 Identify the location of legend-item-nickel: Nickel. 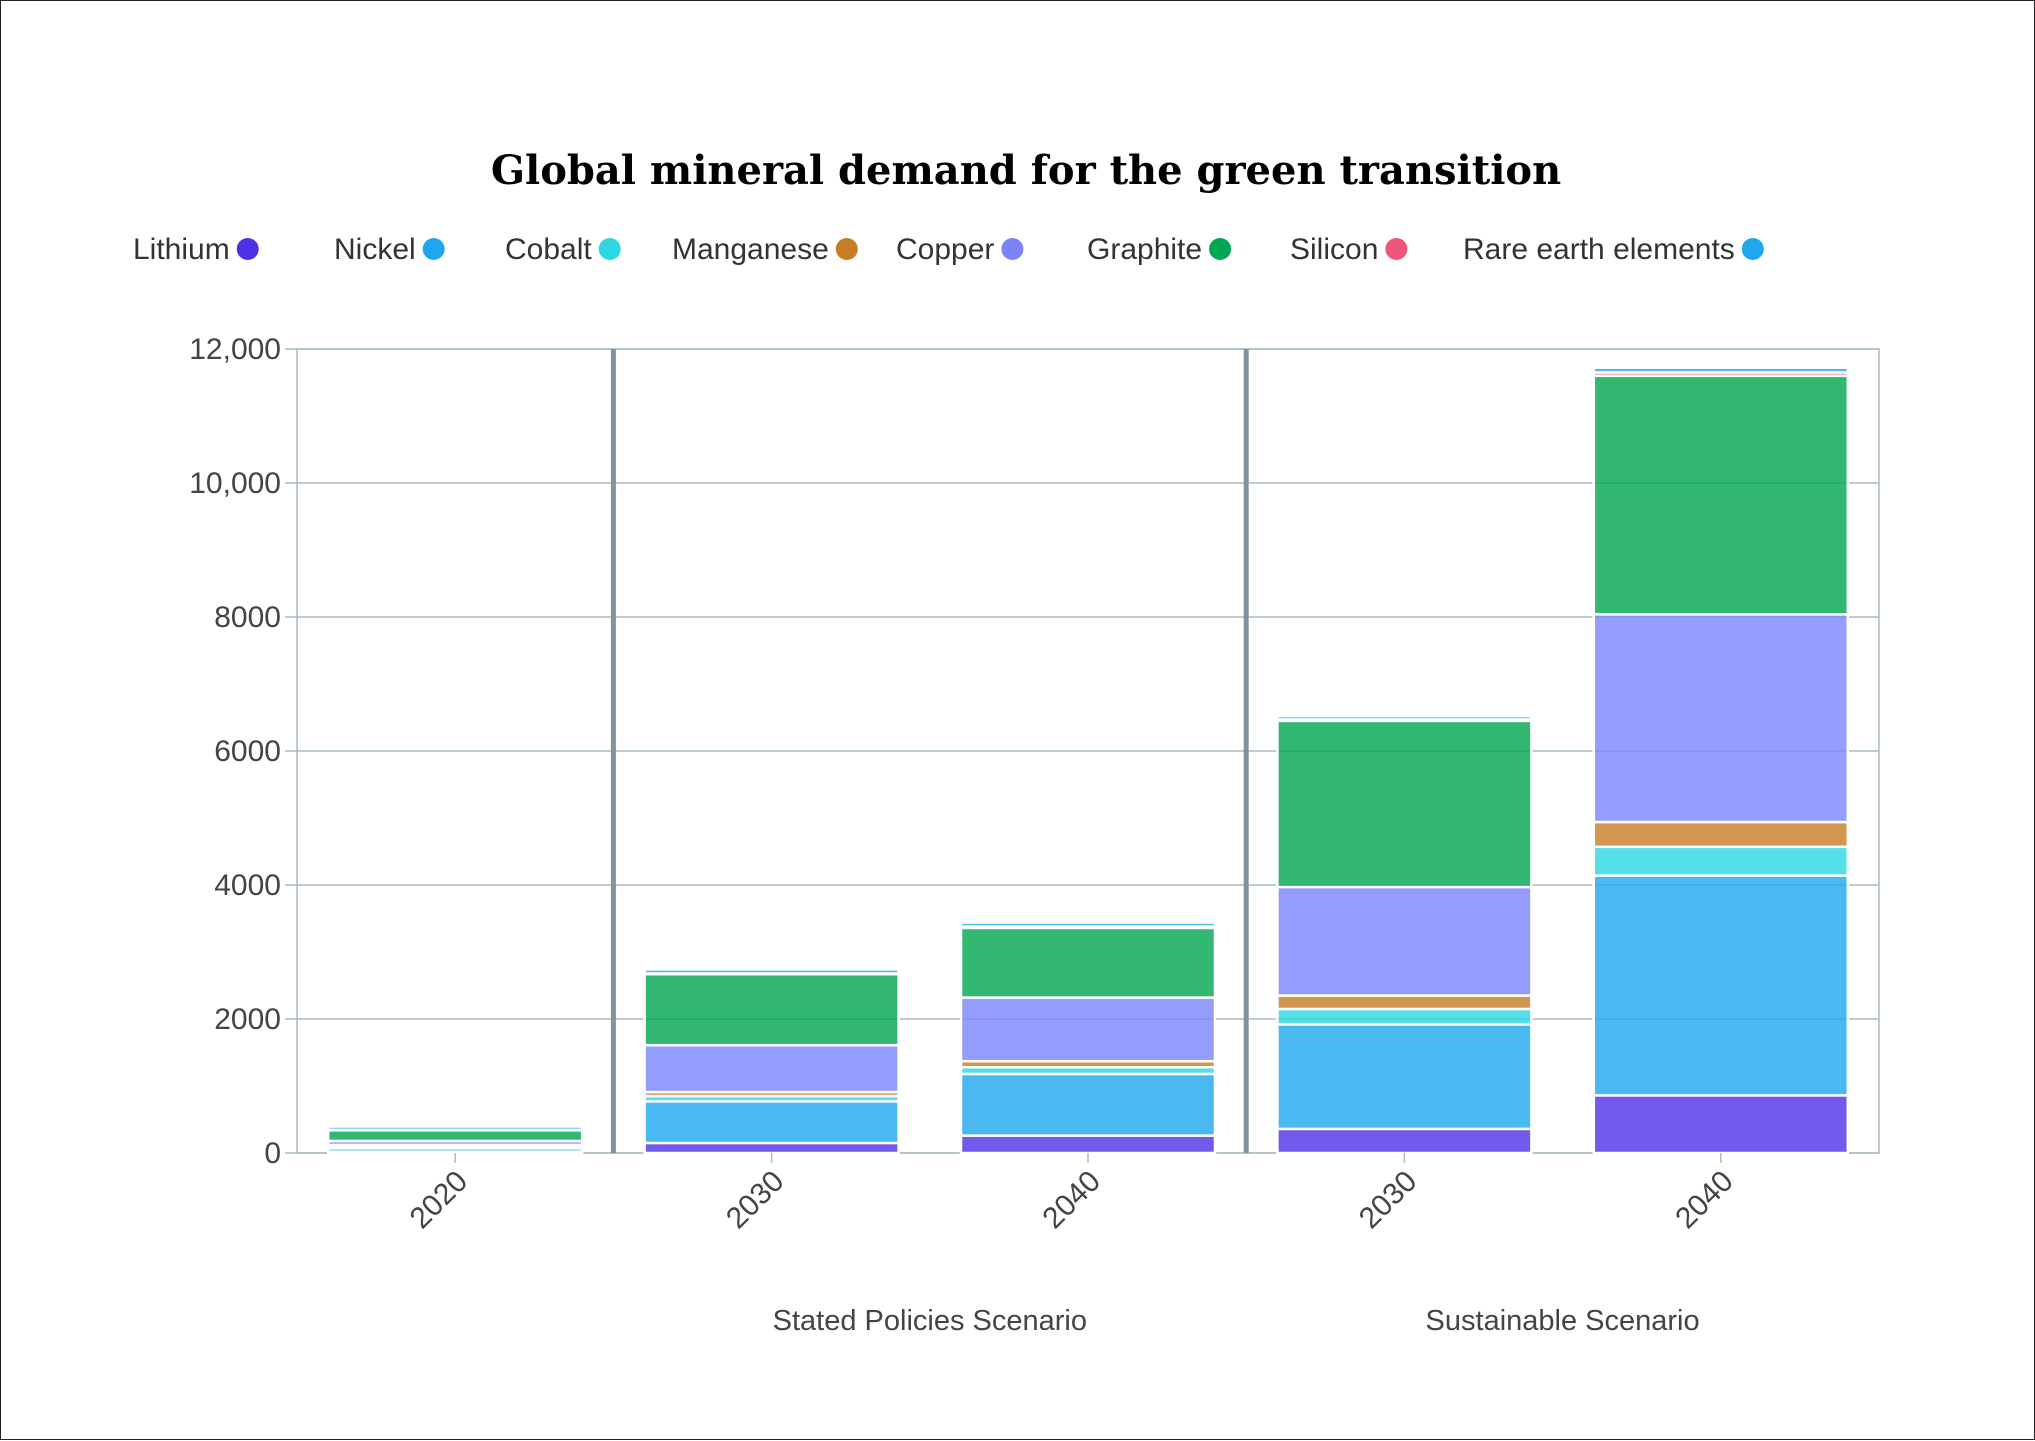
(389, 249).